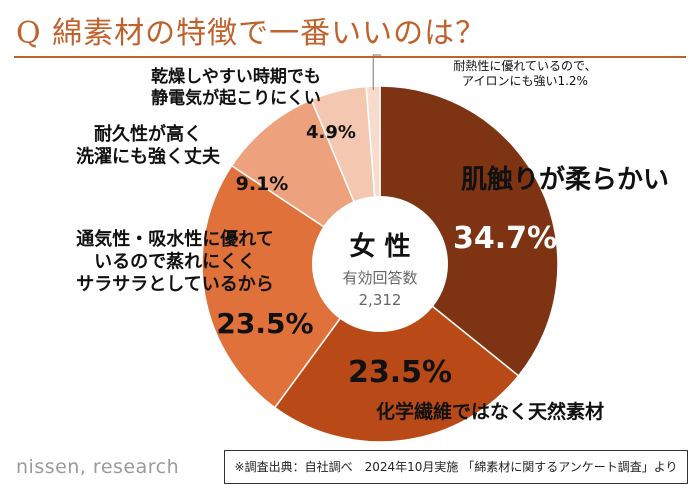  I want to click on slice-value-label: 34.7%, so click(505, 238).